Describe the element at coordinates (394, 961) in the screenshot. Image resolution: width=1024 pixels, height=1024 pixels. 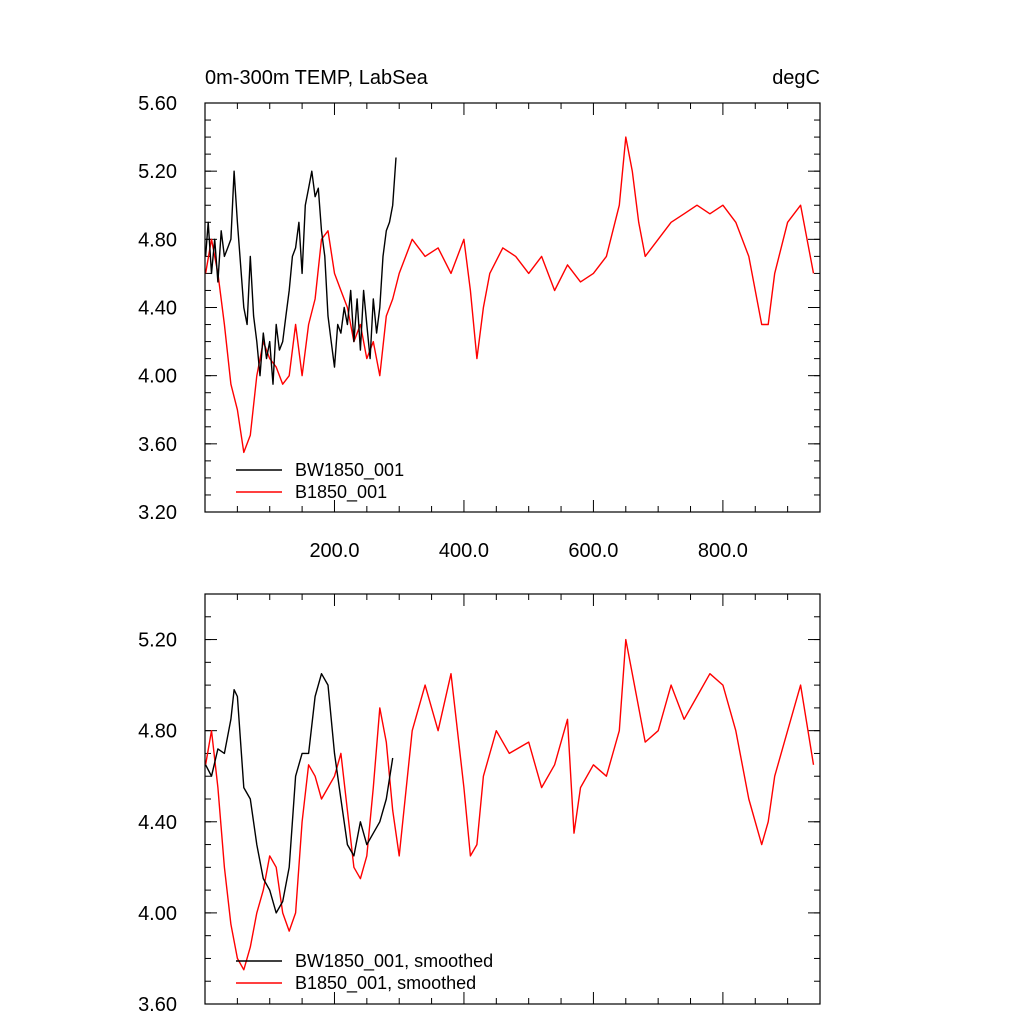
I see `legend-label-bw1850-smoothed: BW1850_001, smoothed` at that location.